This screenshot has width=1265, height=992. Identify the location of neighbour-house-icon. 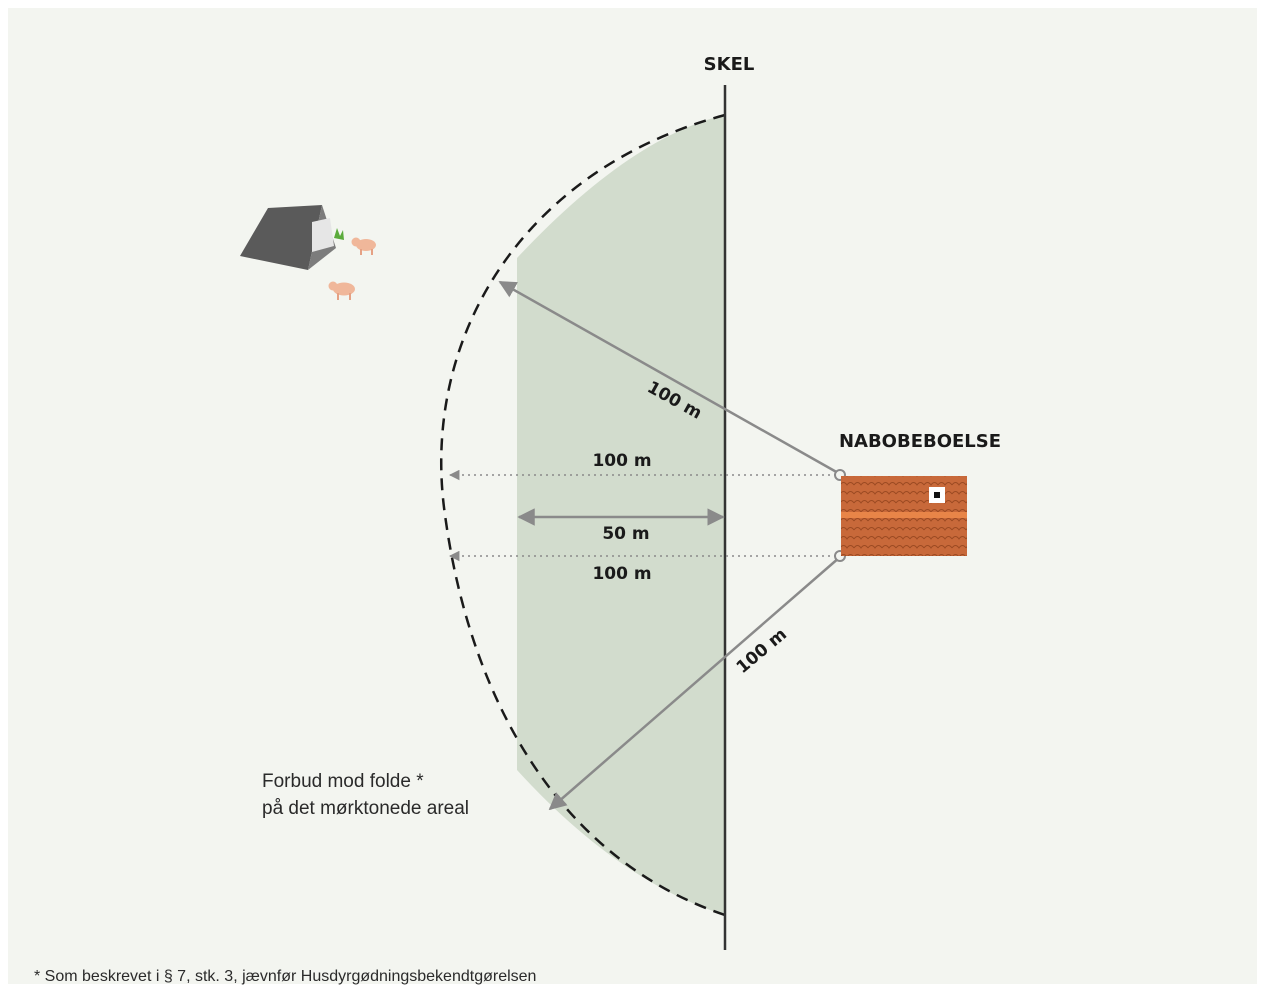
(904, 516).